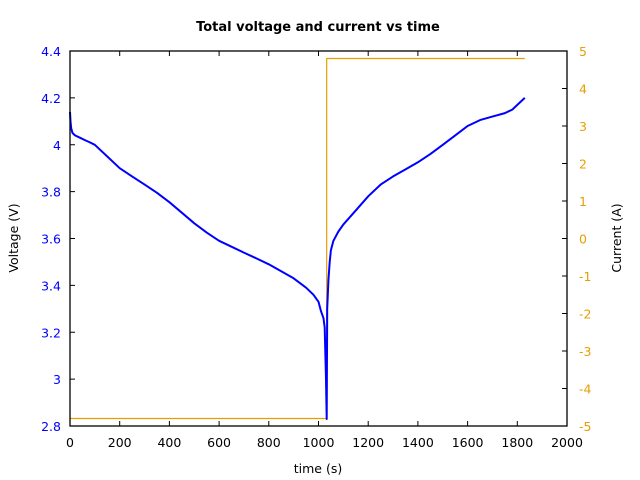 Image resolution: width=640 pixels, height=480 pixels. What do you see at coordinates (57, 379) in the screenshot?
I see `voltage-tick-label: 3` at bounding box center [57, 379].